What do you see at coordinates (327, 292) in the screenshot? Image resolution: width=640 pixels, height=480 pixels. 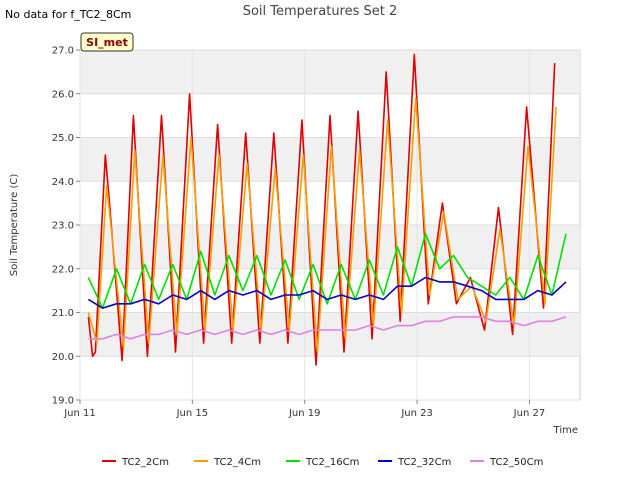 I see `series-line-tc2-32cm` at bounding box center [327, 292].